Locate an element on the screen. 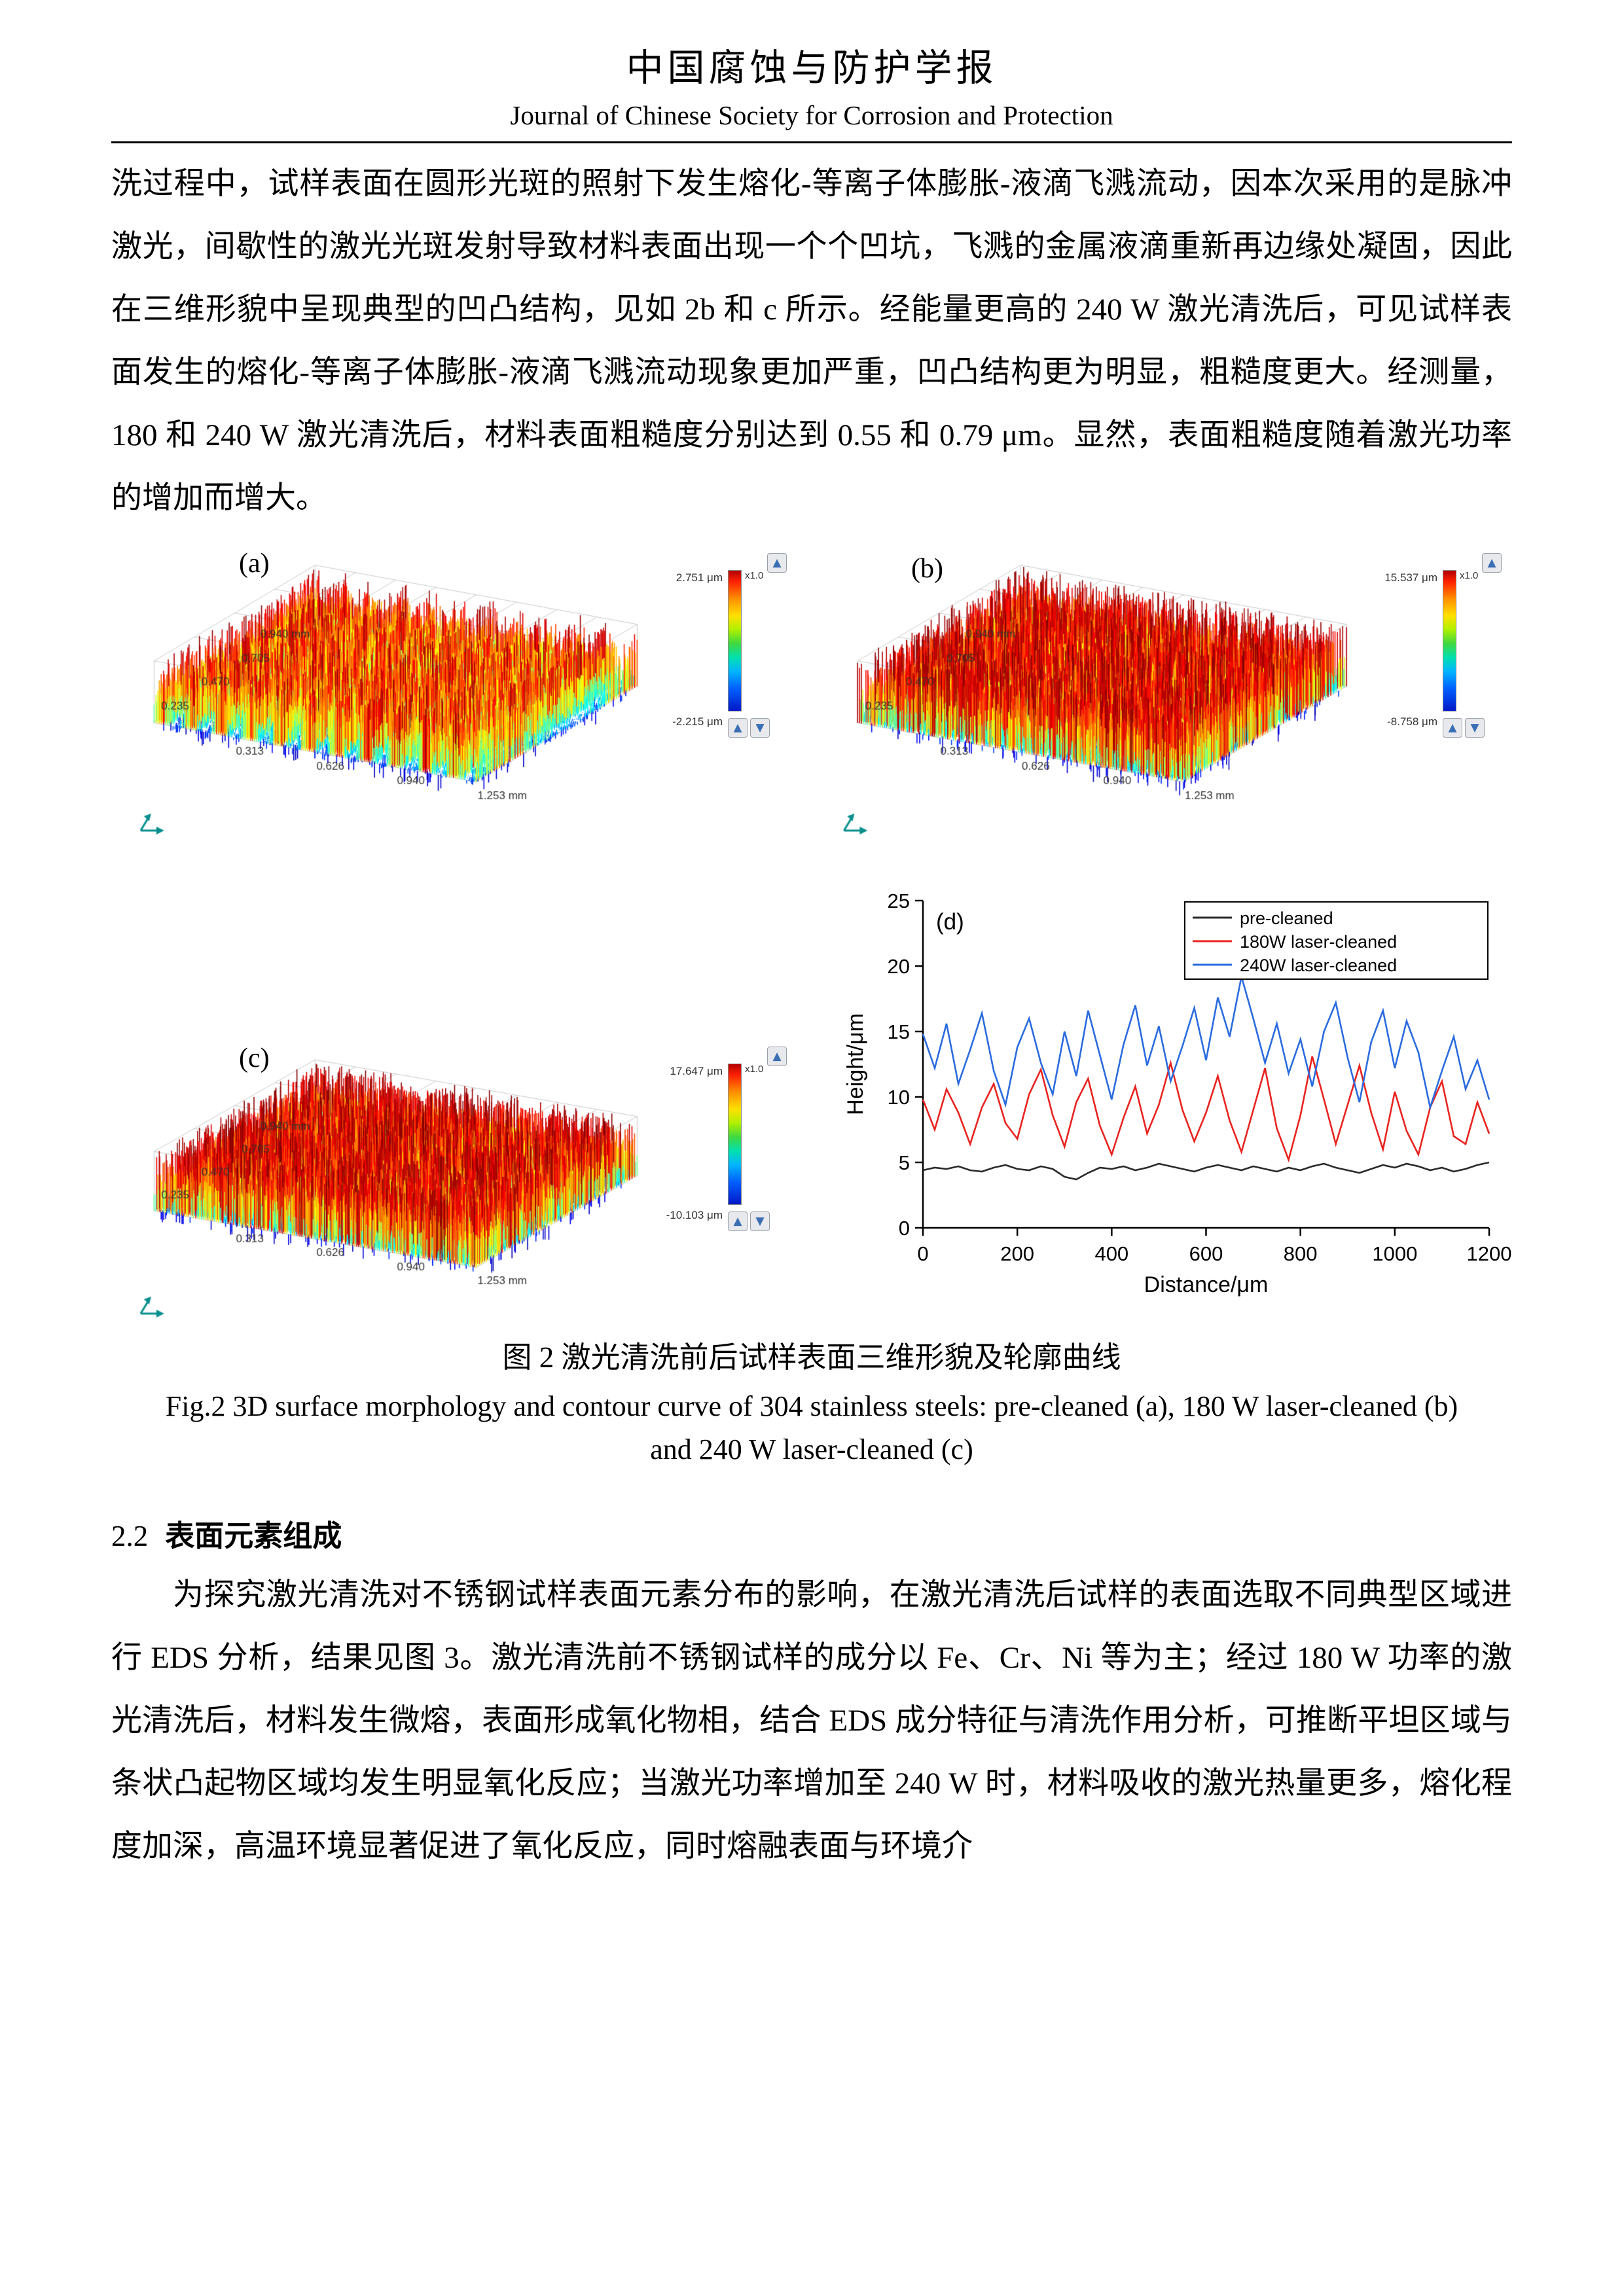  colorbar-c: 17.647 μm x1.0 ▲ -10.103 μm ▲ ▼ is located at coordinates (727, 1145).